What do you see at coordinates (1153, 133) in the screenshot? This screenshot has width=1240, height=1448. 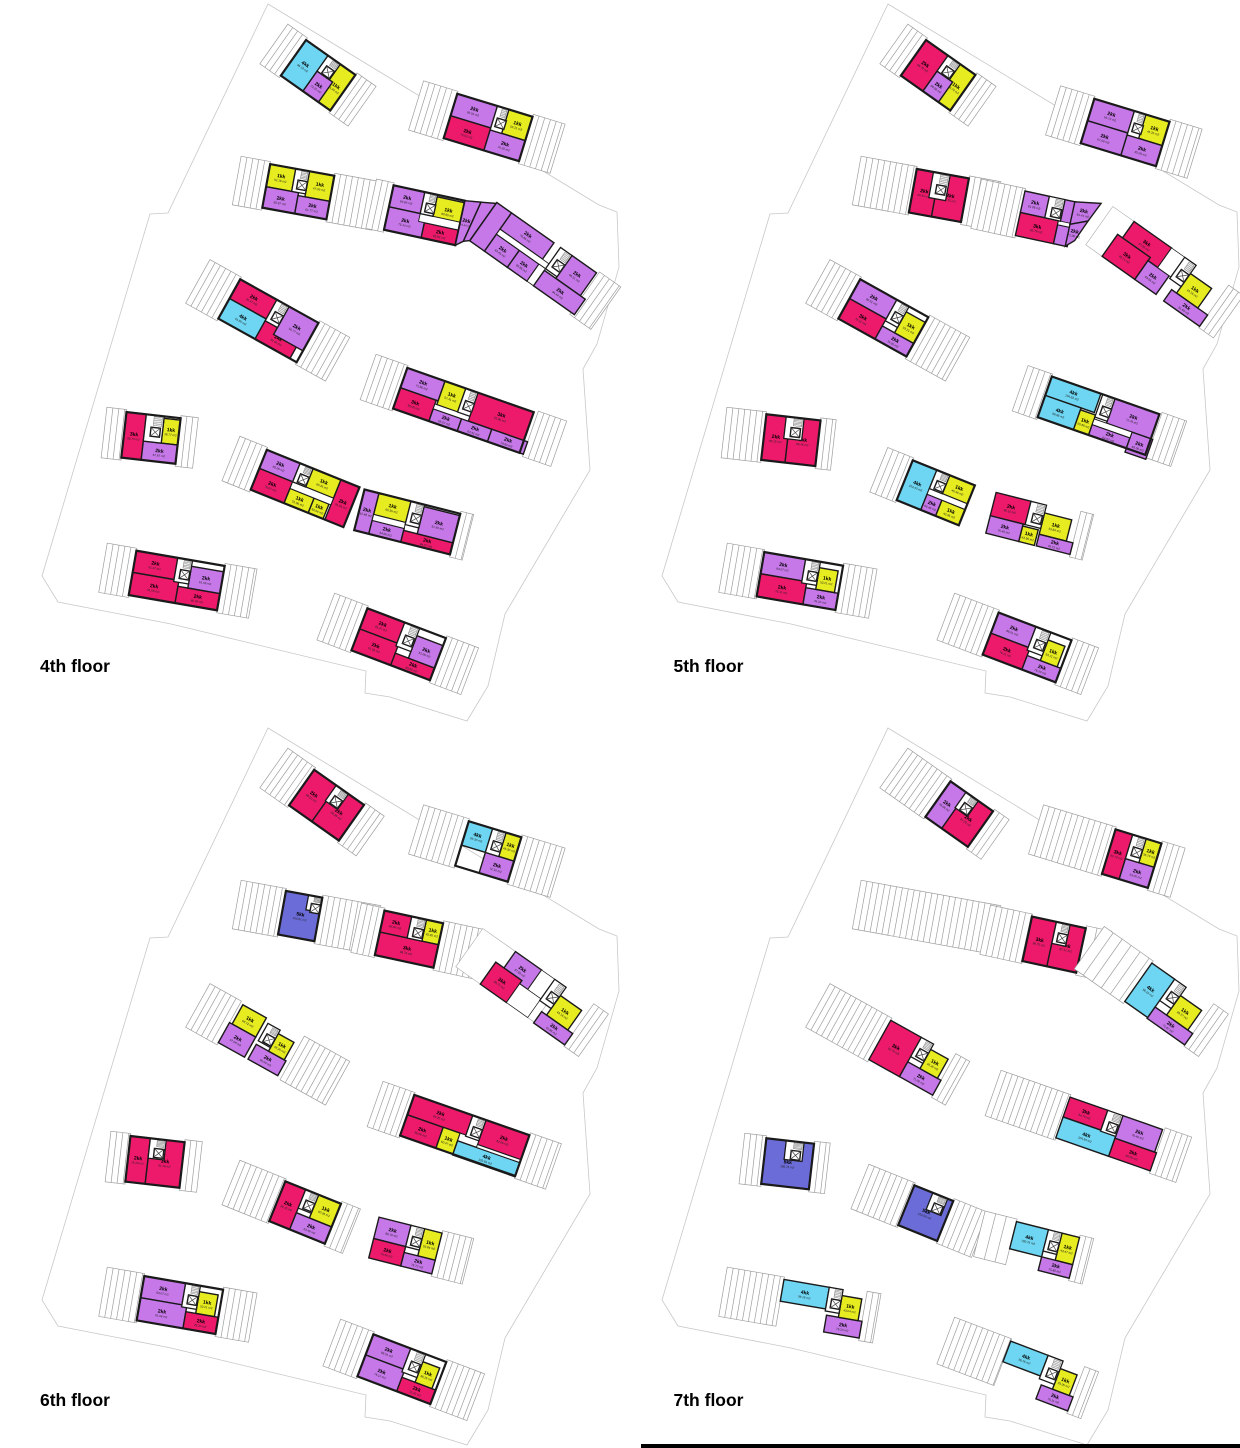 I see `svg-text: 45.25 m2` at bounding box center [1153, 133].